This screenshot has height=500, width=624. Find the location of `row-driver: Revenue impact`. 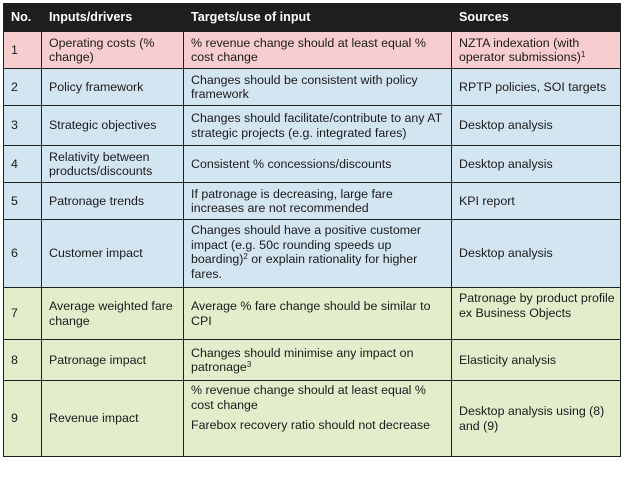

row-driver: Revenue impact is located at coordinates (112, 418).